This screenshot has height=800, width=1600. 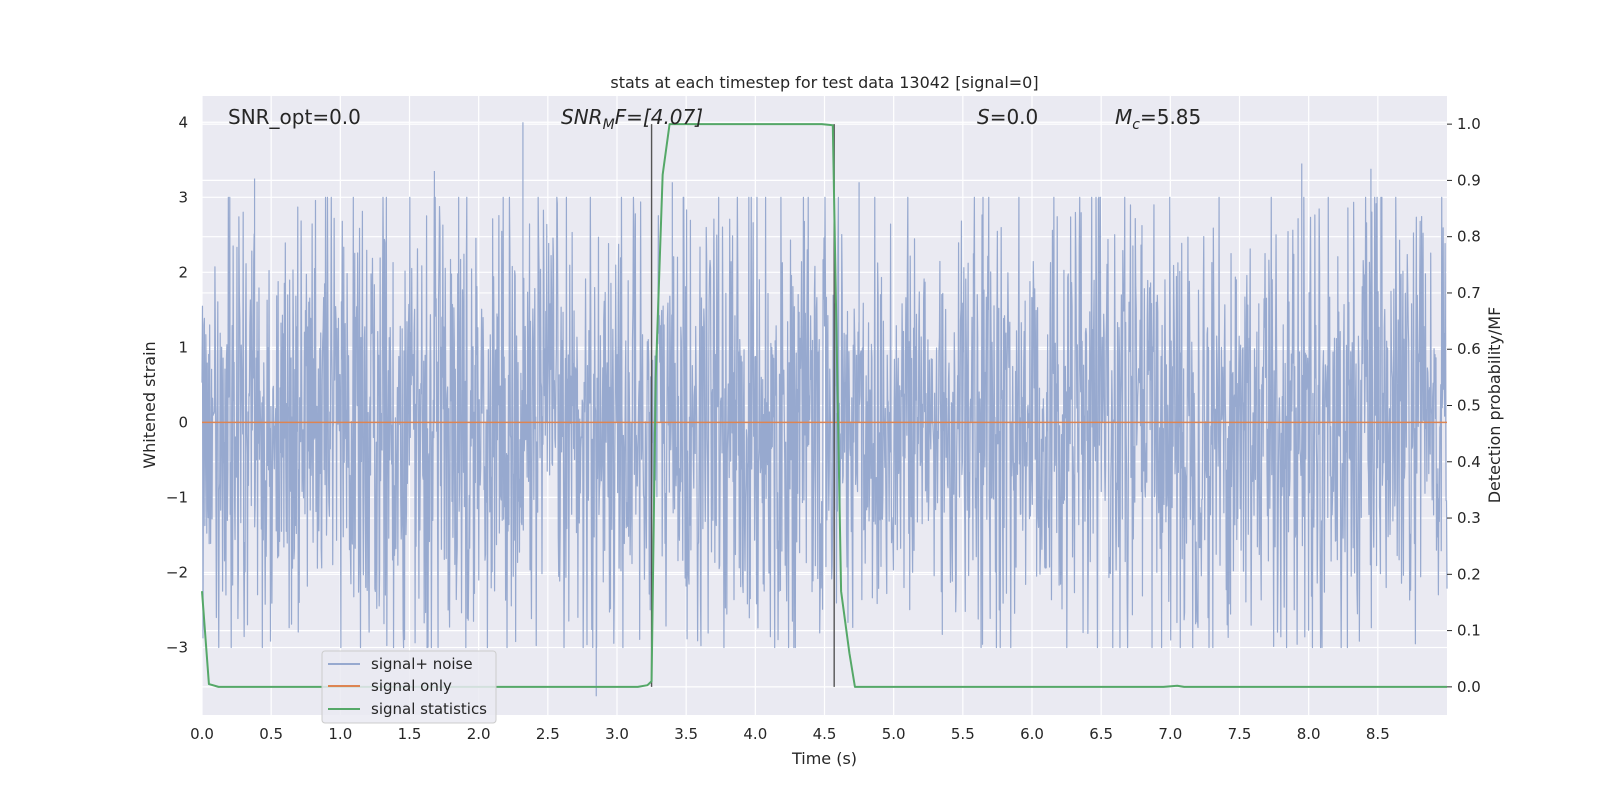 I want to click on y2-tick-labels: 0.0 0.1 0.2 0.3 0.4 0.5 0.6 0.7 0.8 0.9 1.0, so click(x=1464, y=405).